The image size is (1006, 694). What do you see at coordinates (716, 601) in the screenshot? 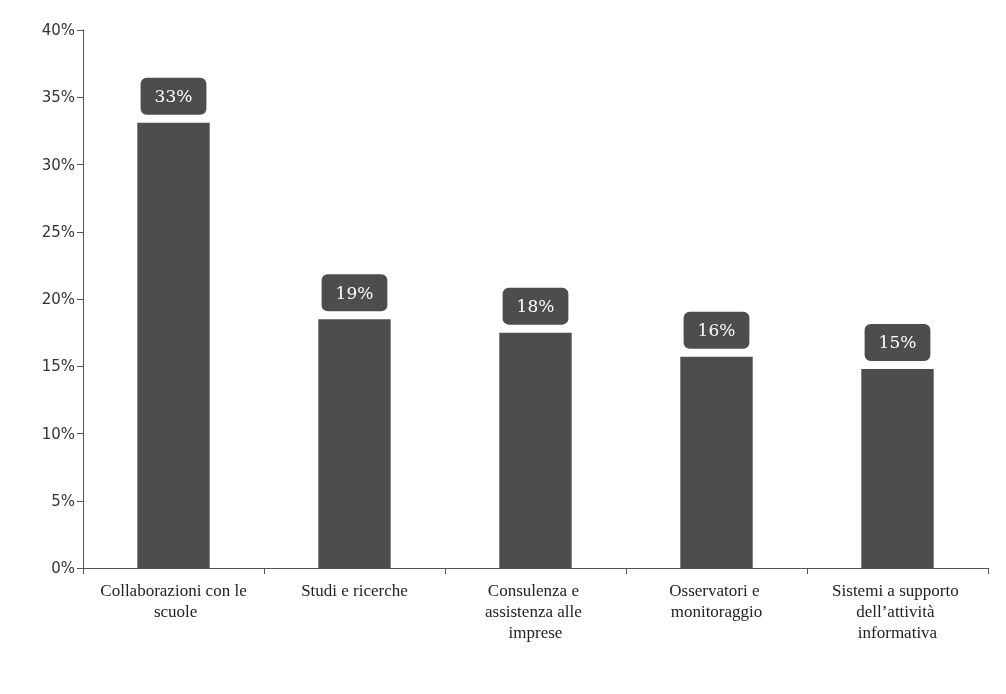
I see `x-tick-label: Osservatori e monitoraggio` at bounding box center [716, 601].